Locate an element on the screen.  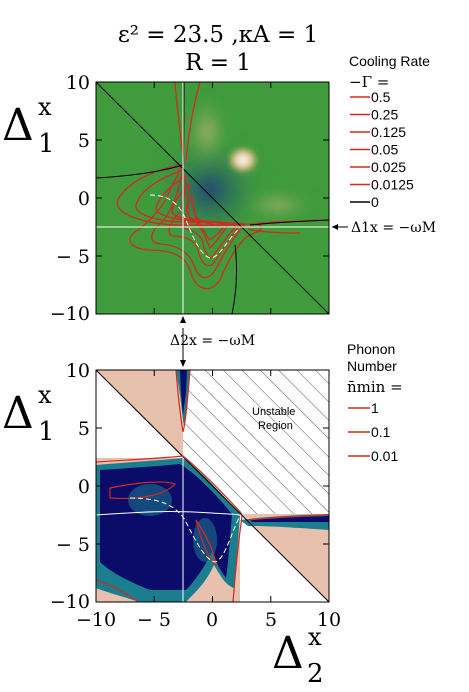
zero-line-left is located at coordinates (140, 171).